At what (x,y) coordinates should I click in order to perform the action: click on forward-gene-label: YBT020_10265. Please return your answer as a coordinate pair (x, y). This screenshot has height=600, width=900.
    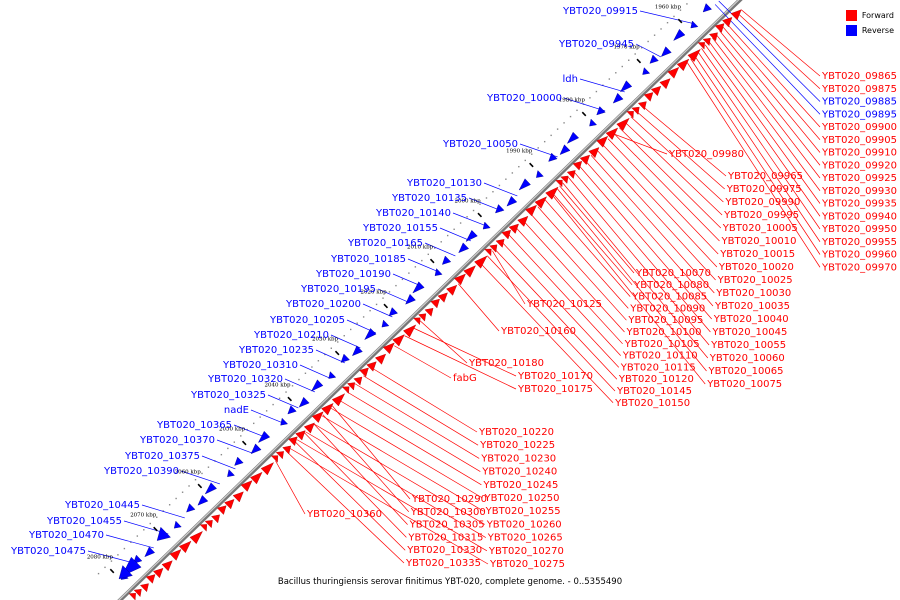
    Looking at the image, I should click on (525, 538).